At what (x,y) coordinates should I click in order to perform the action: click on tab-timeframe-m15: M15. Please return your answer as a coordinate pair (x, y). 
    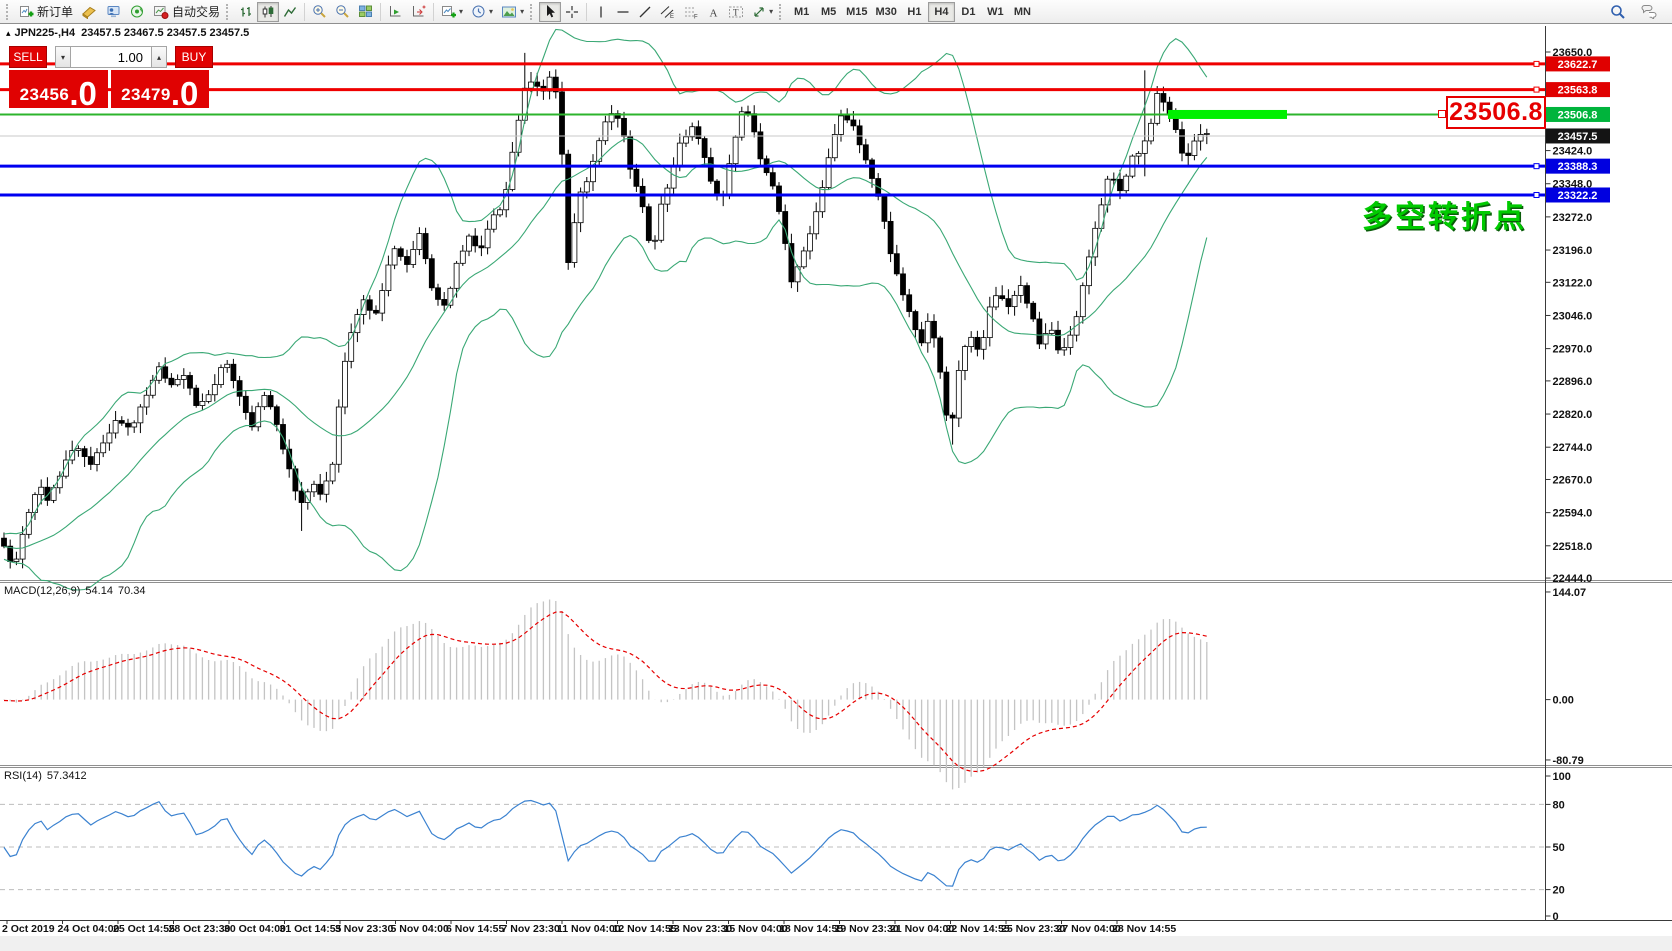
    Looking at the image, I should click on (856, 12).